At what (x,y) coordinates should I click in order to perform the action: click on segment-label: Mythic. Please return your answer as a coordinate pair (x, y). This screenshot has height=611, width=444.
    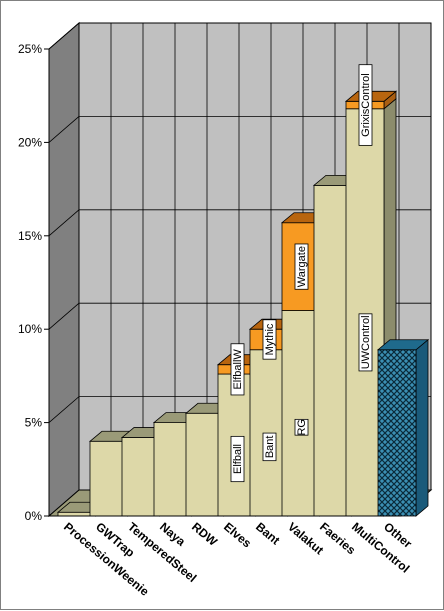
    Looking at the image, I should click on (269, 339).